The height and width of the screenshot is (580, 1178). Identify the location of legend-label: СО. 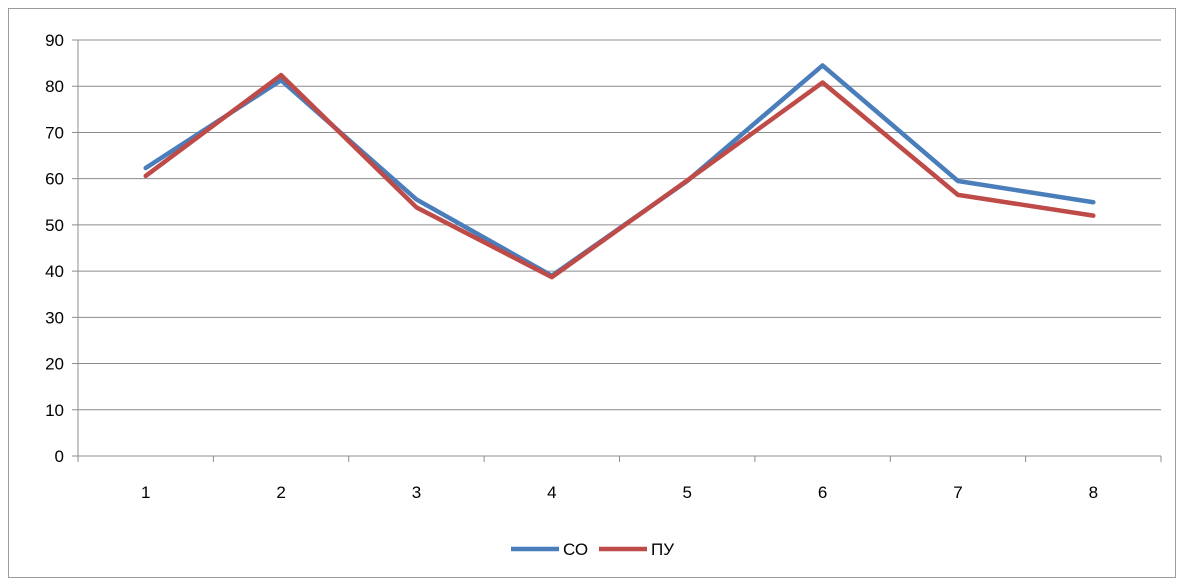
(575, 549).